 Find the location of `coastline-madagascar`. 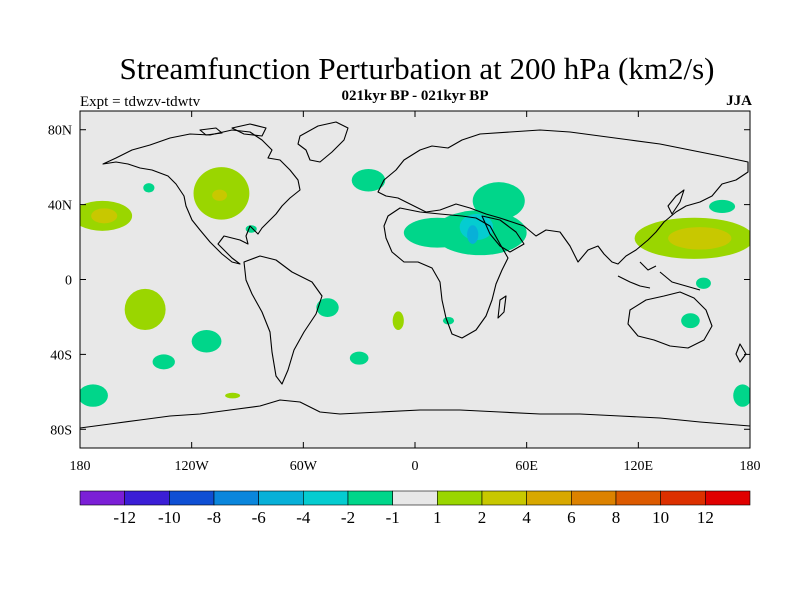

coastline-madagascar is located at coordinates (502, 307).